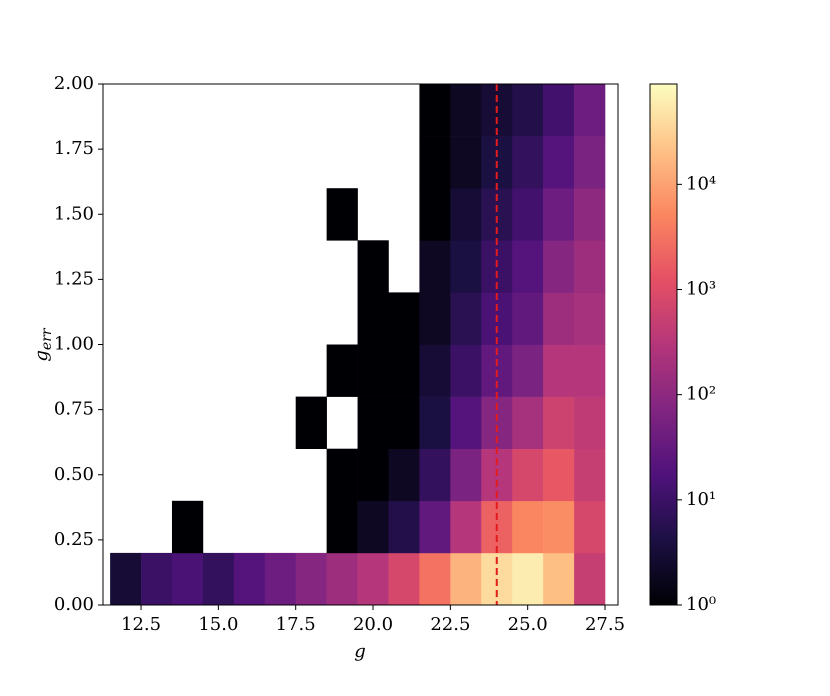 The width and height of the screenshot is (830, 696). I want to click on colorbar-tick-label: 10¹, so click(701, 499).